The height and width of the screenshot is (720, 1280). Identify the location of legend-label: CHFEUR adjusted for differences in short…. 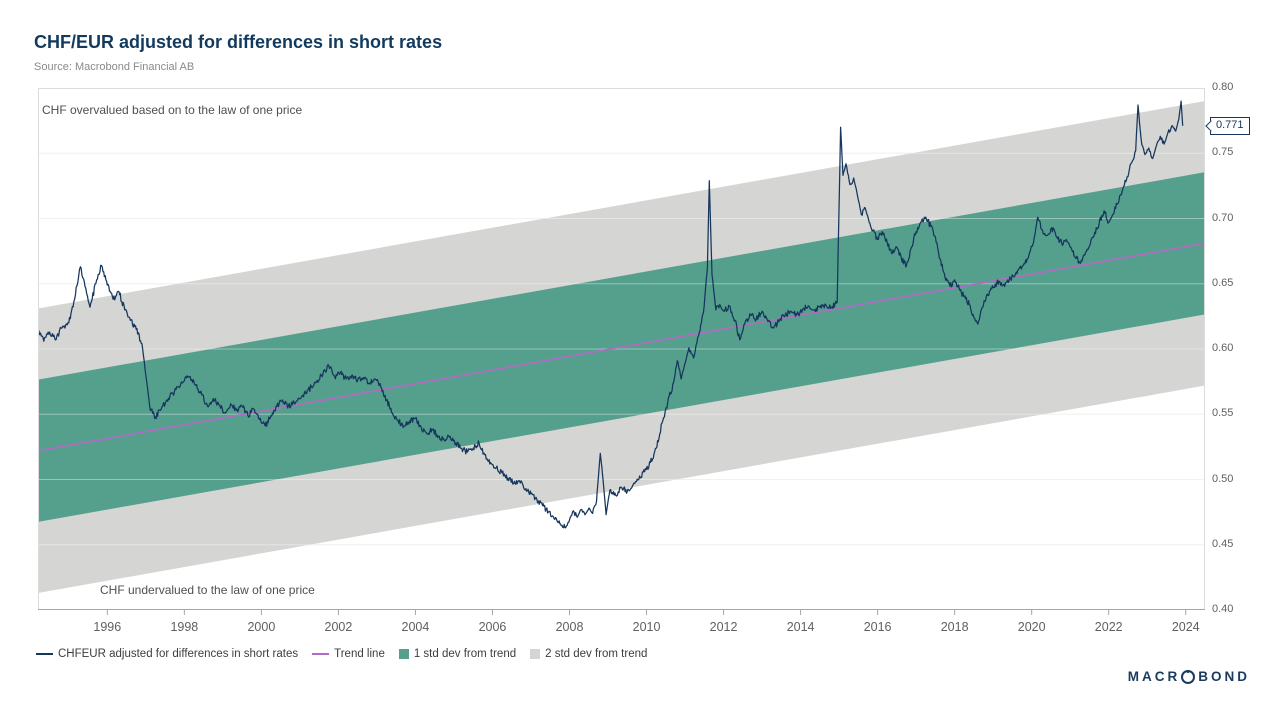
(178, 654).